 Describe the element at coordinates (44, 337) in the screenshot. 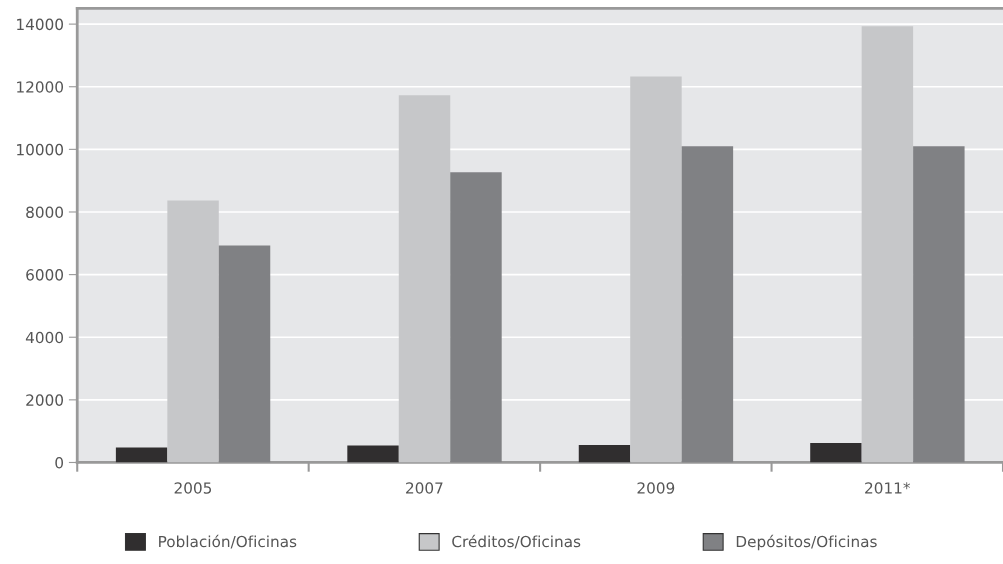

I see `y-tick-label: 4000` at that location.